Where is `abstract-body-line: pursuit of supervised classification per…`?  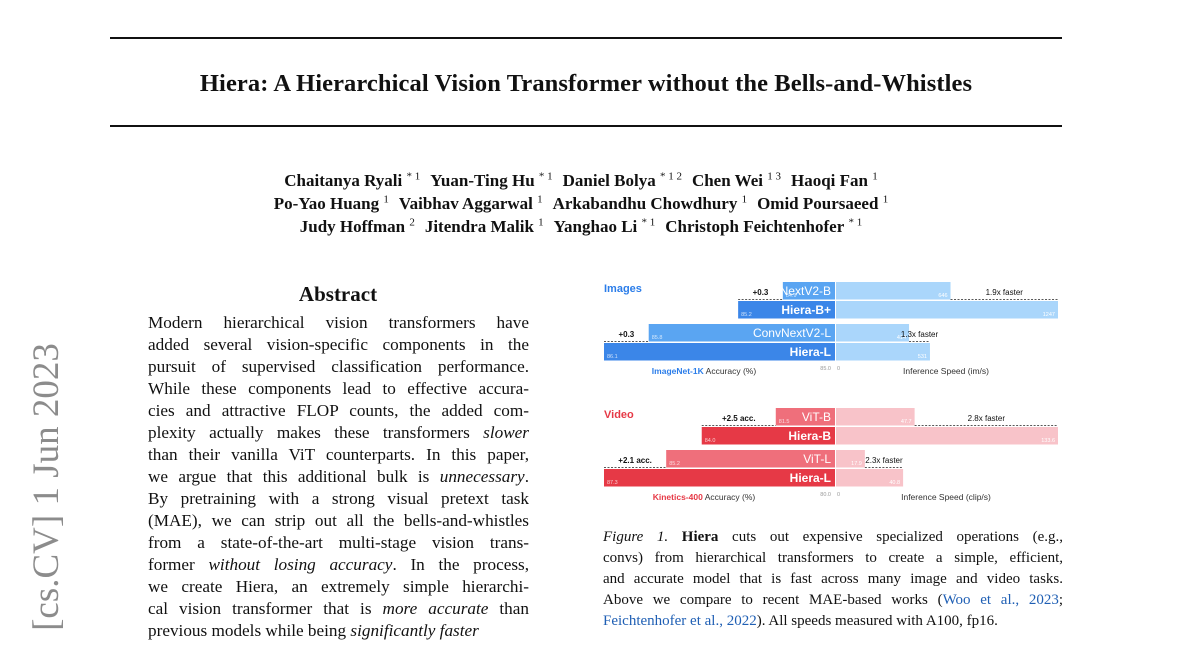
abstract-body-line: pursuit of supervised classification per… is located at coordinates (338, 367).